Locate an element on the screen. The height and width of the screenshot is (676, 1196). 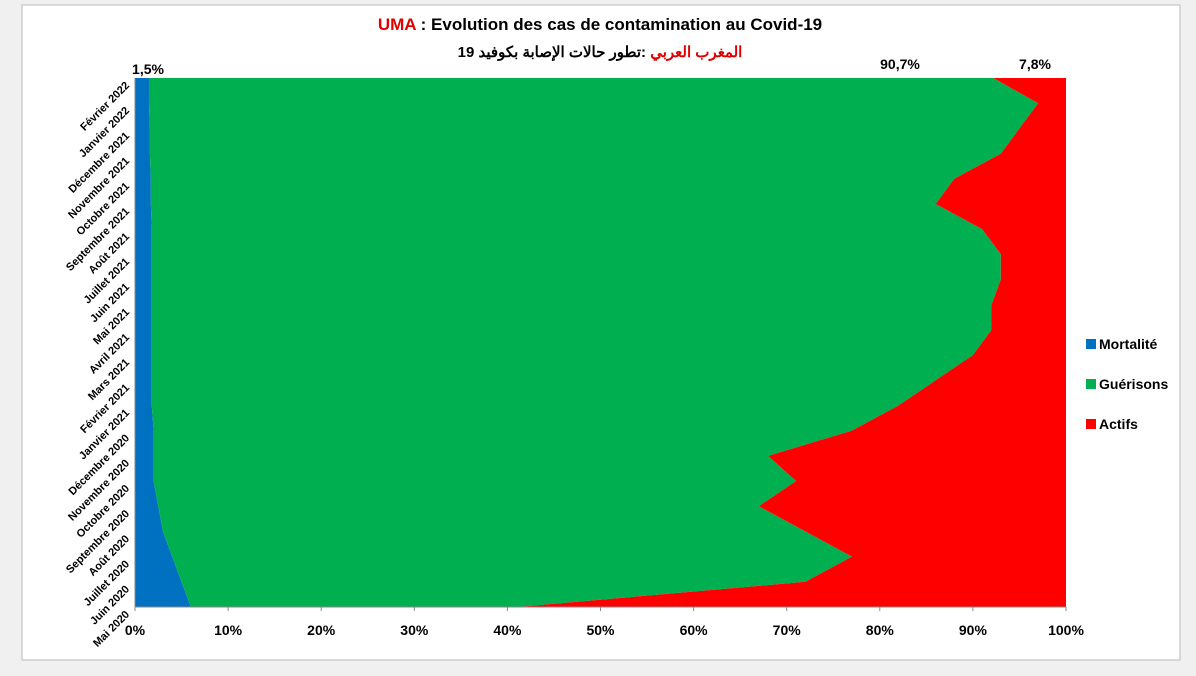
annotation: 1,5% is located at coordinates (148, 69).